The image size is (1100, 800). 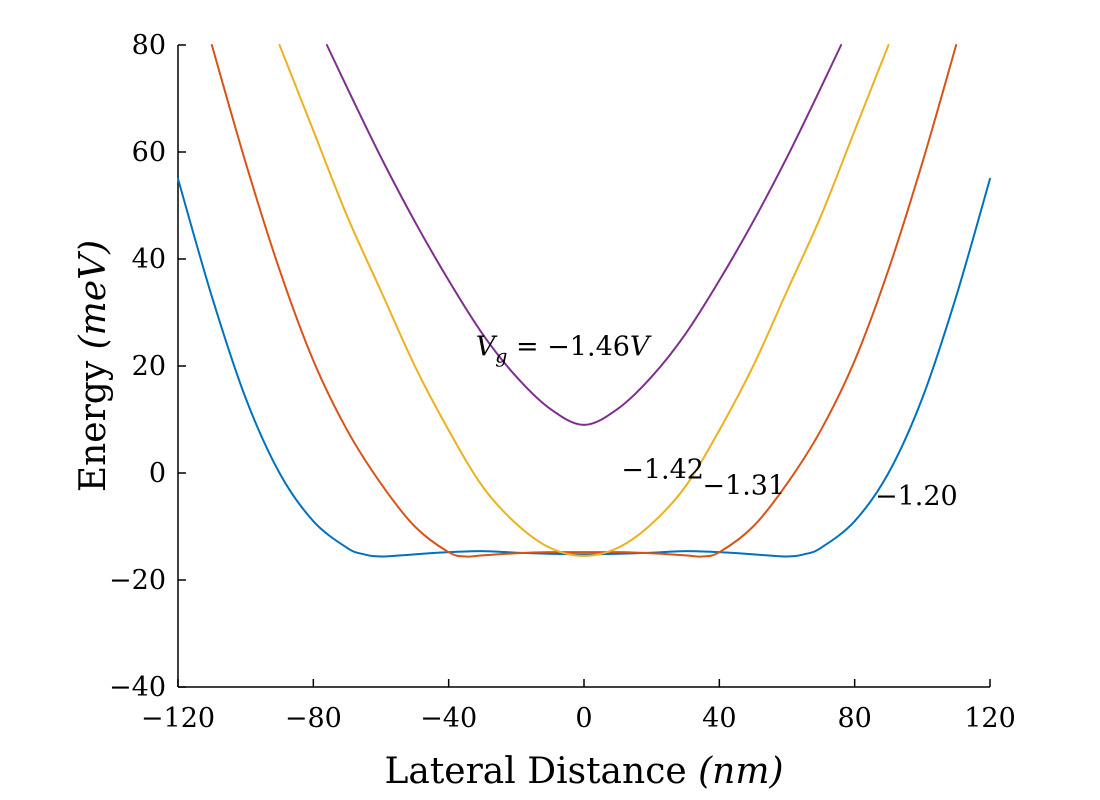 What do you see at coordinates (719, 718) in the screenshot?
I see `x-tick-label: 40` at bounding box center [719, 718].